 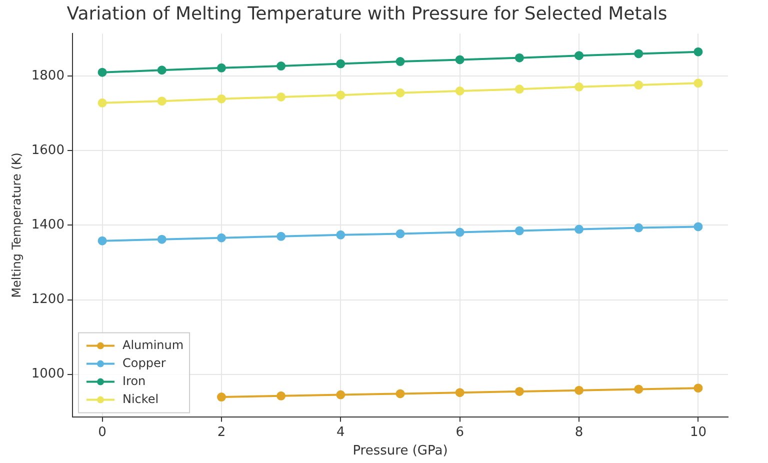 What do you see at coordinates (153, 345) in the screenshot?
I see `legend-label: Aluminum` at bounding box center [153, 345].